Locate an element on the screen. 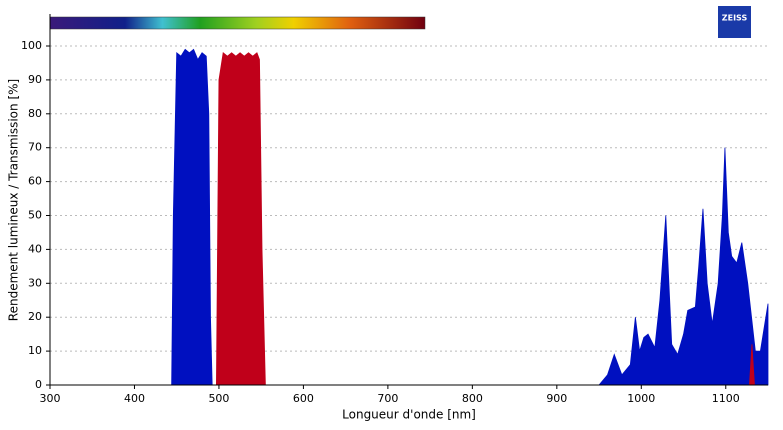 The height and width of the screenshot is (430, 783). x-tick-label: 700 is located at coordinates (387, 398).